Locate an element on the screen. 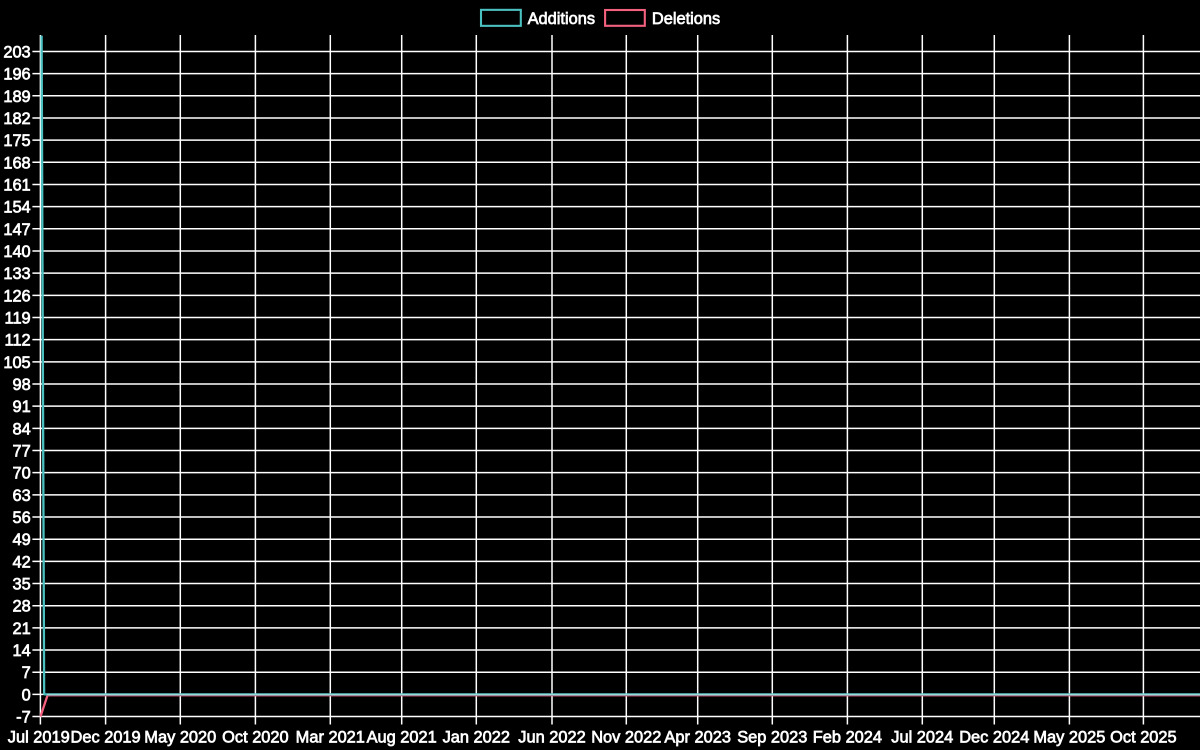 The image size is (1200, 750). svg-text: May 2025 is located at coordinates (1069, 737).